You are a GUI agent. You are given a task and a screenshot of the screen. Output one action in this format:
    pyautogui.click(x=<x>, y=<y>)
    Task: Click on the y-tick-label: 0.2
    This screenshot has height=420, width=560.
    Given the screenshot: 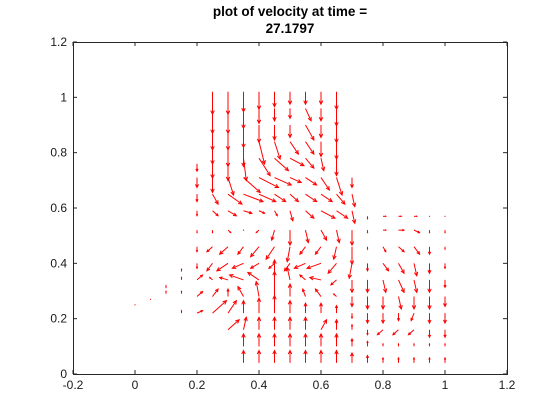 What is the action you would take?
    pyautogui.click(x=58, y=319)
    